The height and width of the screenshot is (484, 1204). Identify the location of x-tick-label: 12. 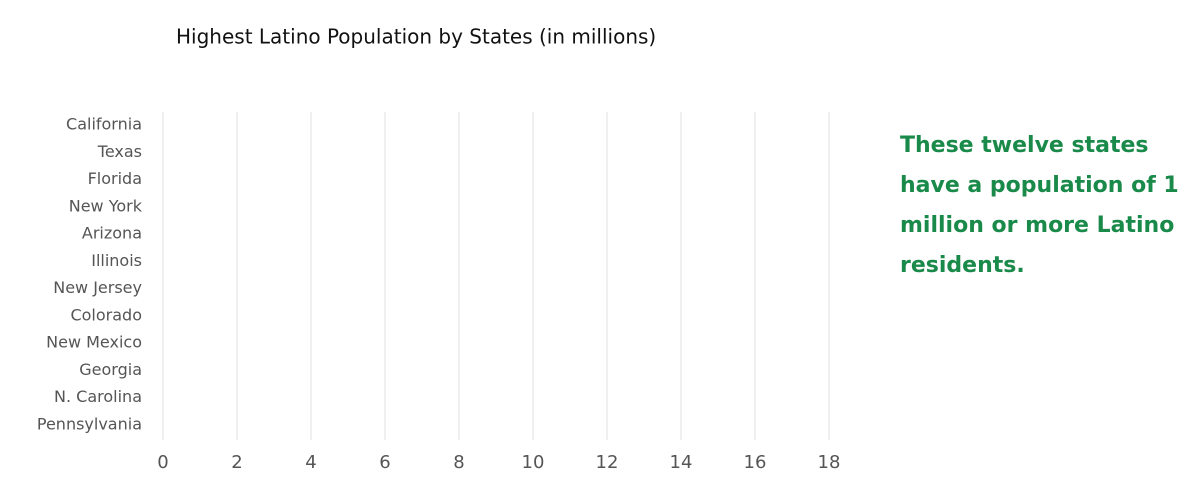
(607, 462).